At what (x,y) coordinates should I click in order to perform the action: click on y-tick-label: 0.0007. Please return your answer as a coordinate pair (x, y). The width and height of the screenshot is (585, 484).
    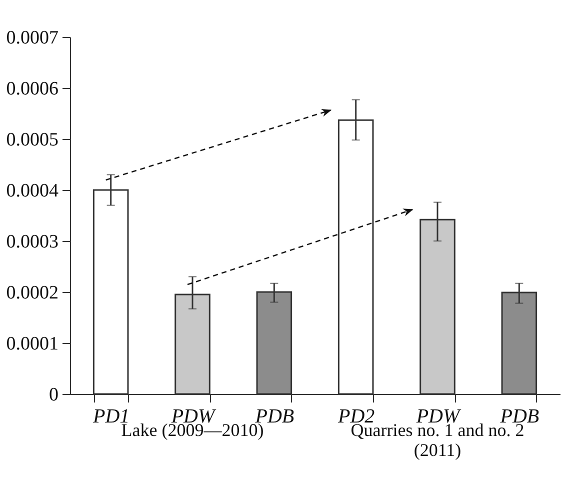
    Looking at the image, I should click on (32, 38).